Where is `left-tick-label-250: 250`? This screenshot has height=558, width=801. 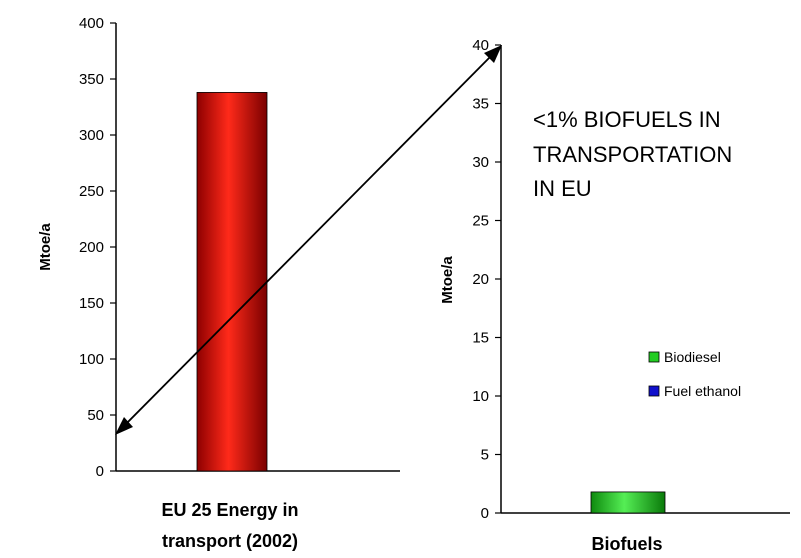
left-tick-label-250: 250 is located at coordinates (91, 191).